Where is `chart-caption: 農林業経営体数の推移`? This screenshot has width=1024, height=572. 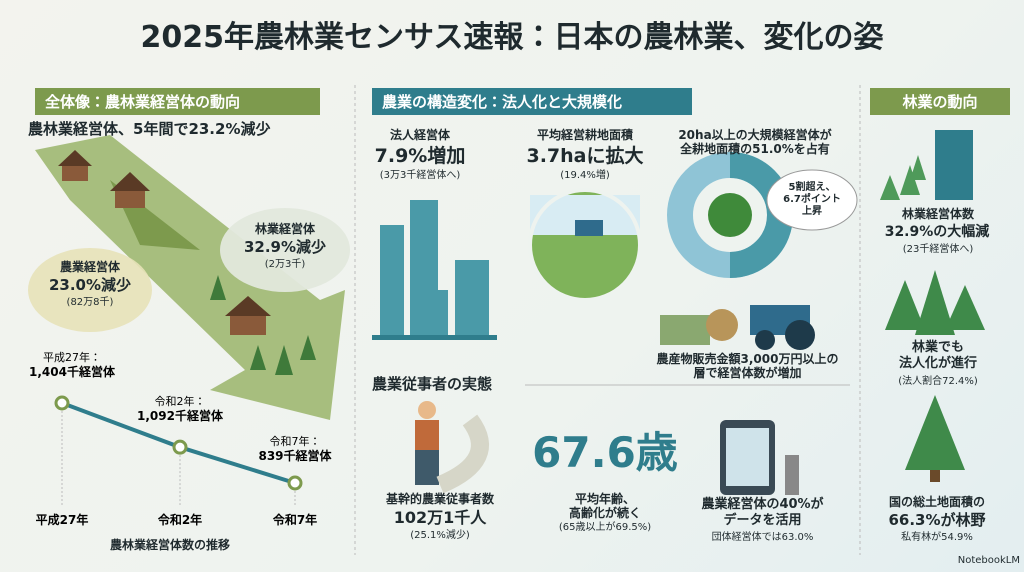 chart-caption: 農林業経営体数の推移 is located at coordinates (169, 545).